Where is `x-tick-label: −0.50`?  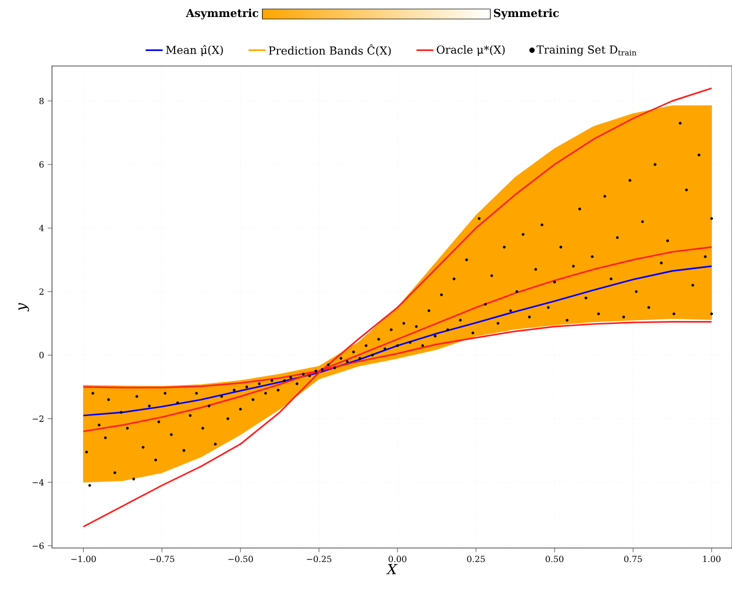
x-tick-label: −0.50 is located at coordinates (240, 559).